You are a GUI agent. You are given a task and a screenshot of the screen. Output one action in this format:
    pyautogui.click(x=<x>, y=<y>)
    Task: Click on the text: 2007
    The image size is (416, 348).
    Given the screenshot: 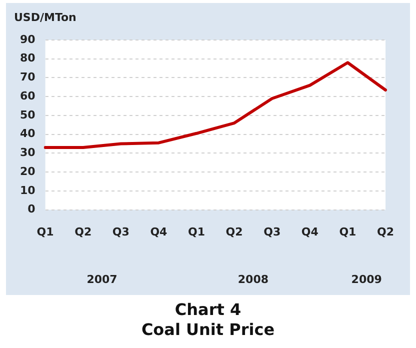 What is the action you would take?
    pyautogui.click(x=102, y=279)
    